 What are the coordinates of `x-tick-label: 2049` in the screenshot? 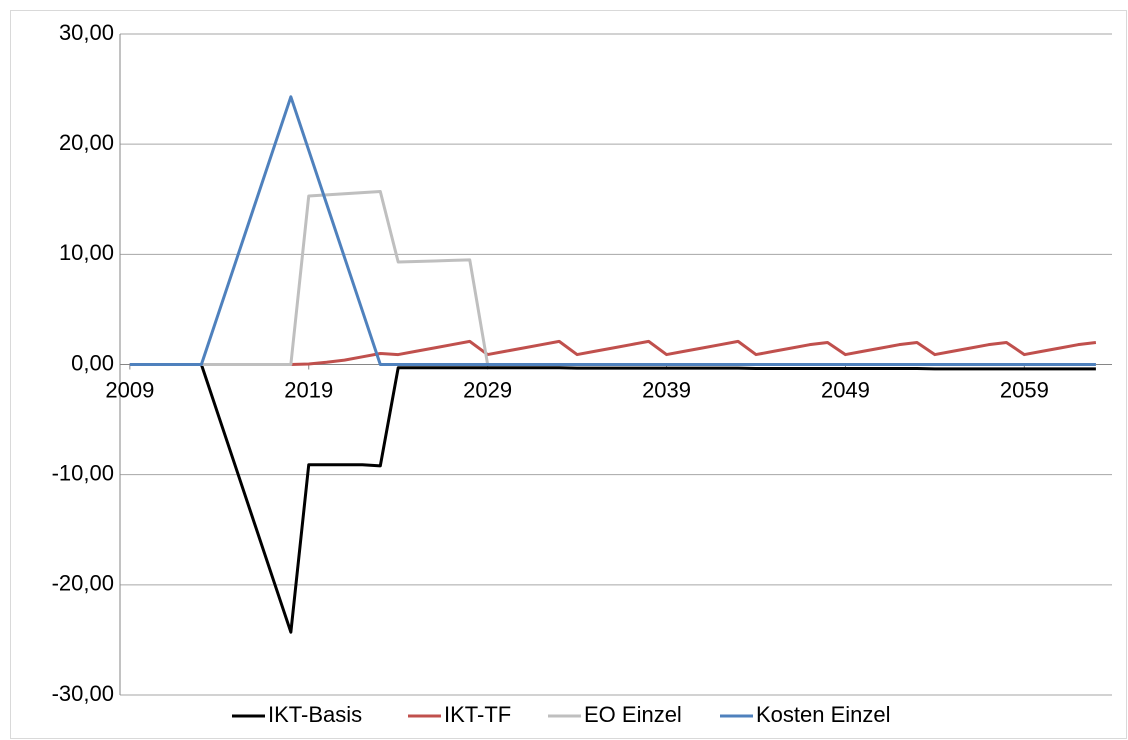 It's located at (845, 389).